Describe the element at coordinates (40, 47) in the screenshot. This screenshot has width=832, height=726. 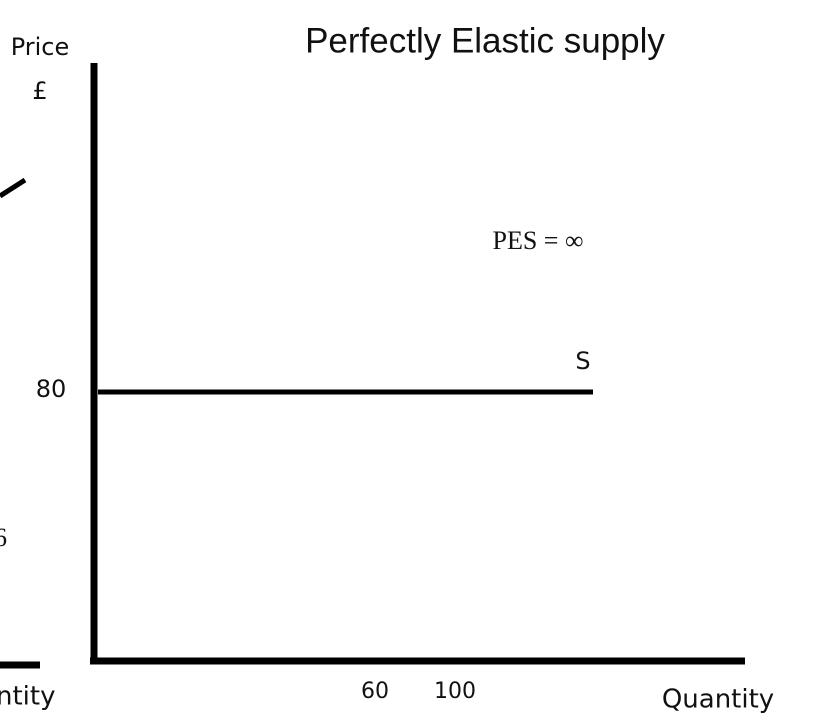
I see `y-axis-label: Price` at that location.